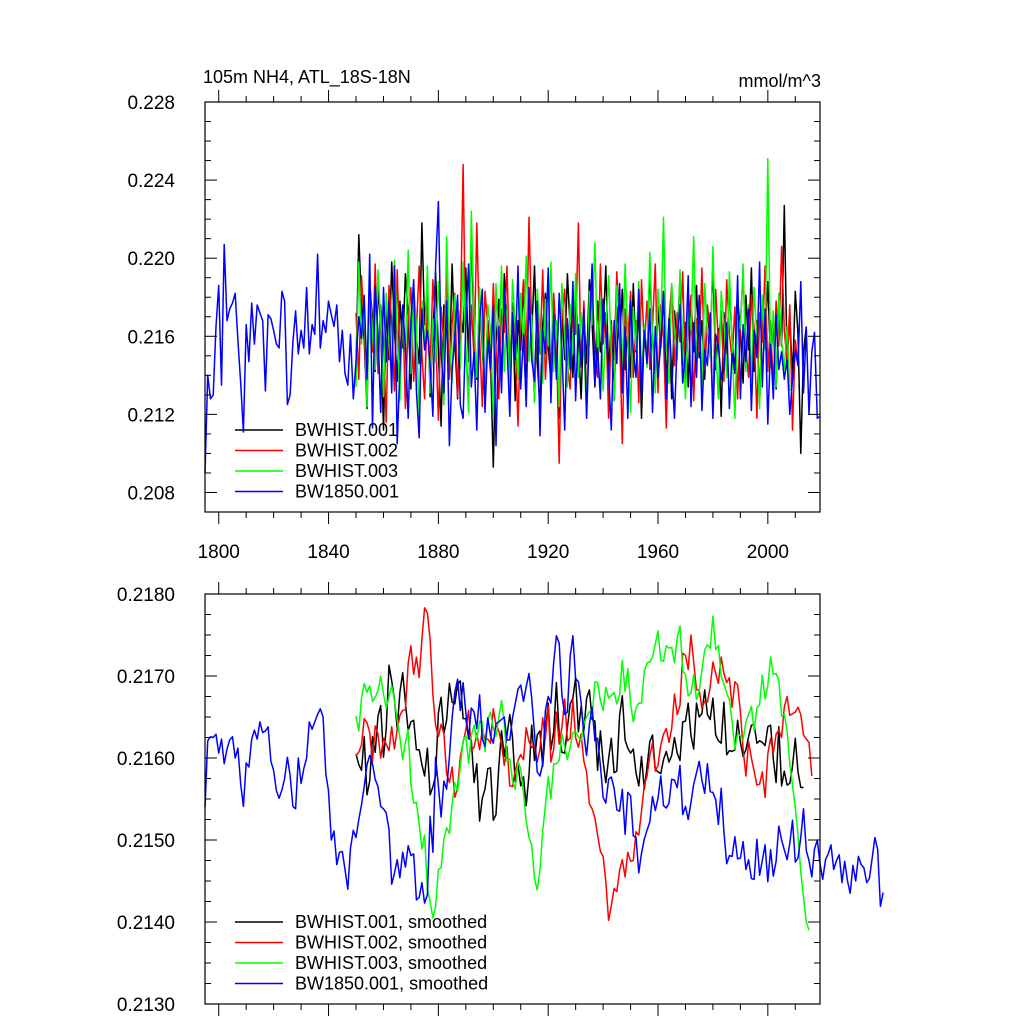 The height and width of the screenshot is (1024, 1024). What do you see at coordinates (391, 922) in the screenshot?
I see `legend-label: BWHIST.001, smoothed` at bounding box center [391, 922].